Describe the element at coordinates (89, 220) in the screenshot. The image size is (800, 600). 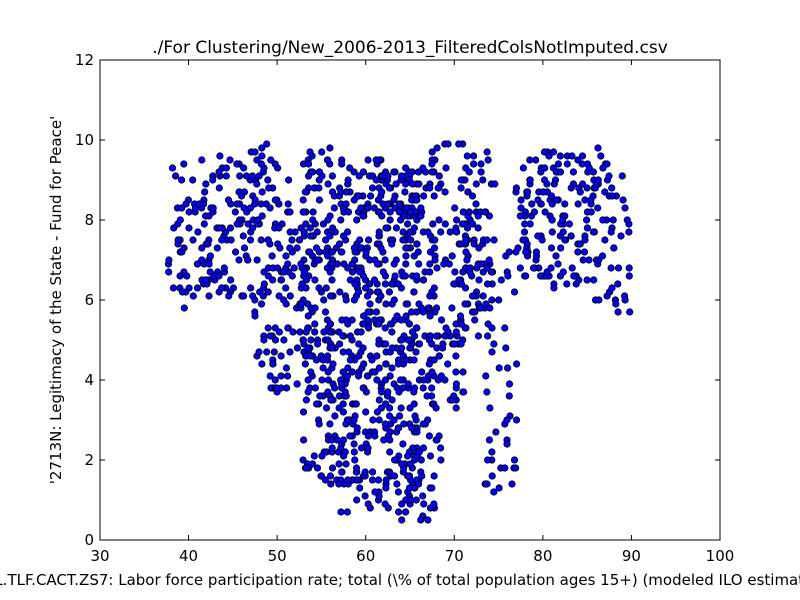
I see `y-tick-label: 8` at that location.